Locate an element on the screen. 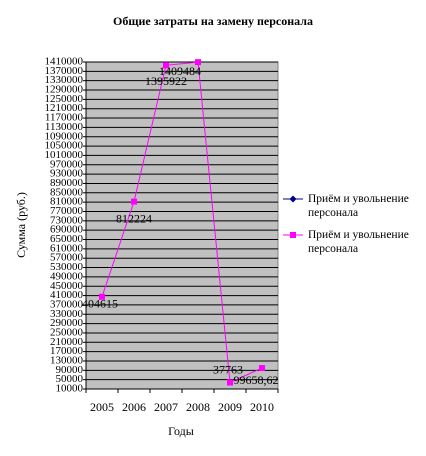 This screenshot has width=426, height=456. y-tick-label: 570000 is located at coordinates (67, 258).